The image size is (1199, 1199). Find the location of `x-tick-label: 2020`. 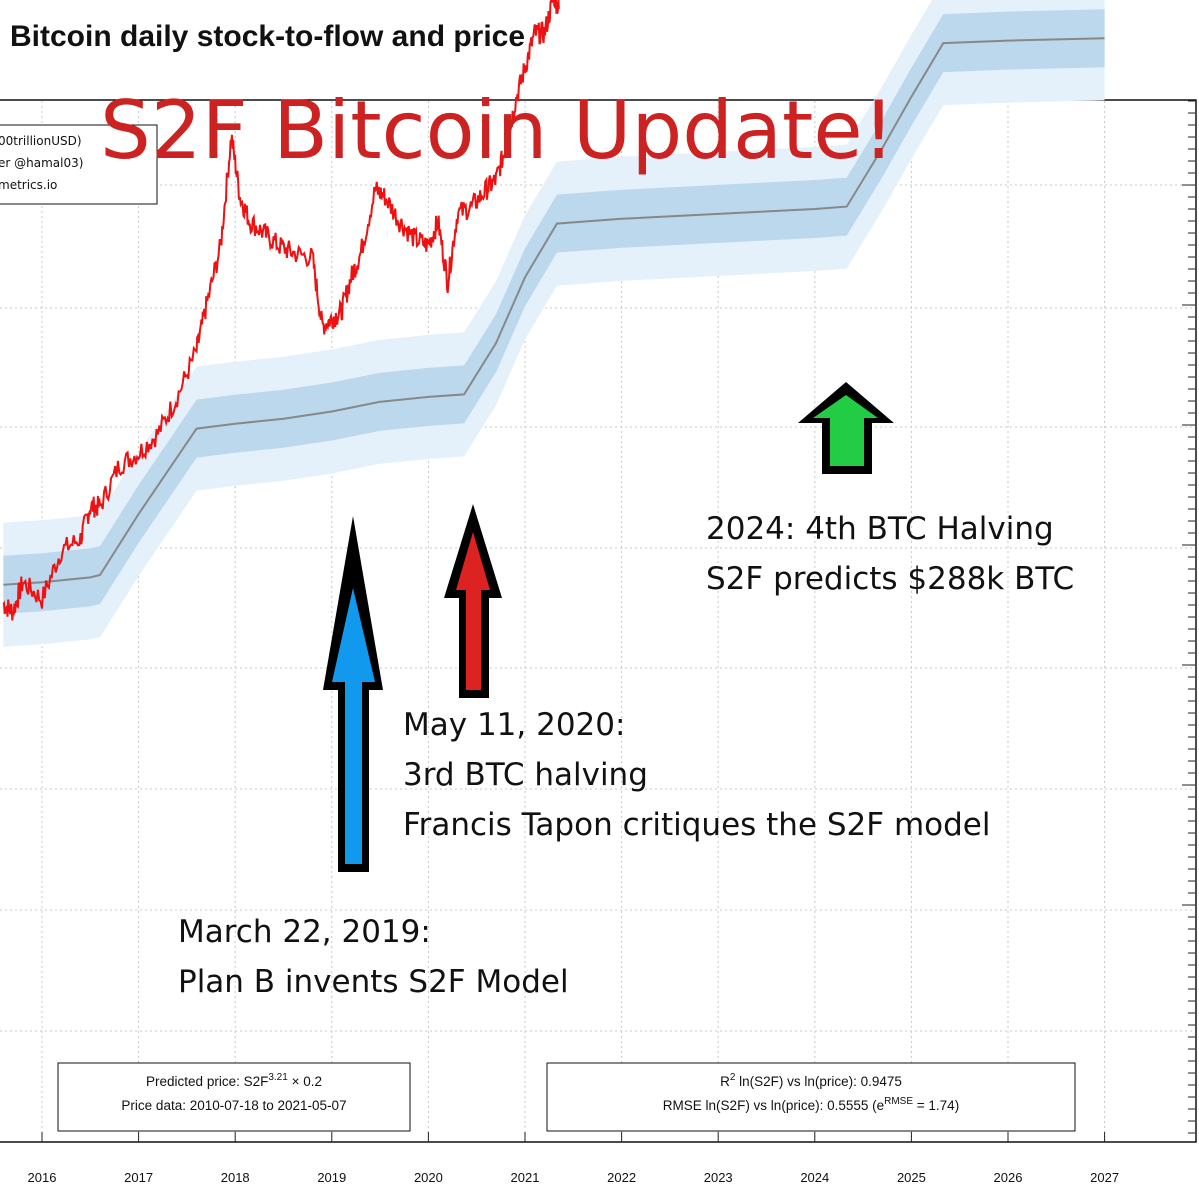

x-tick-label: 2020 is located at coordinates (428, 1177).